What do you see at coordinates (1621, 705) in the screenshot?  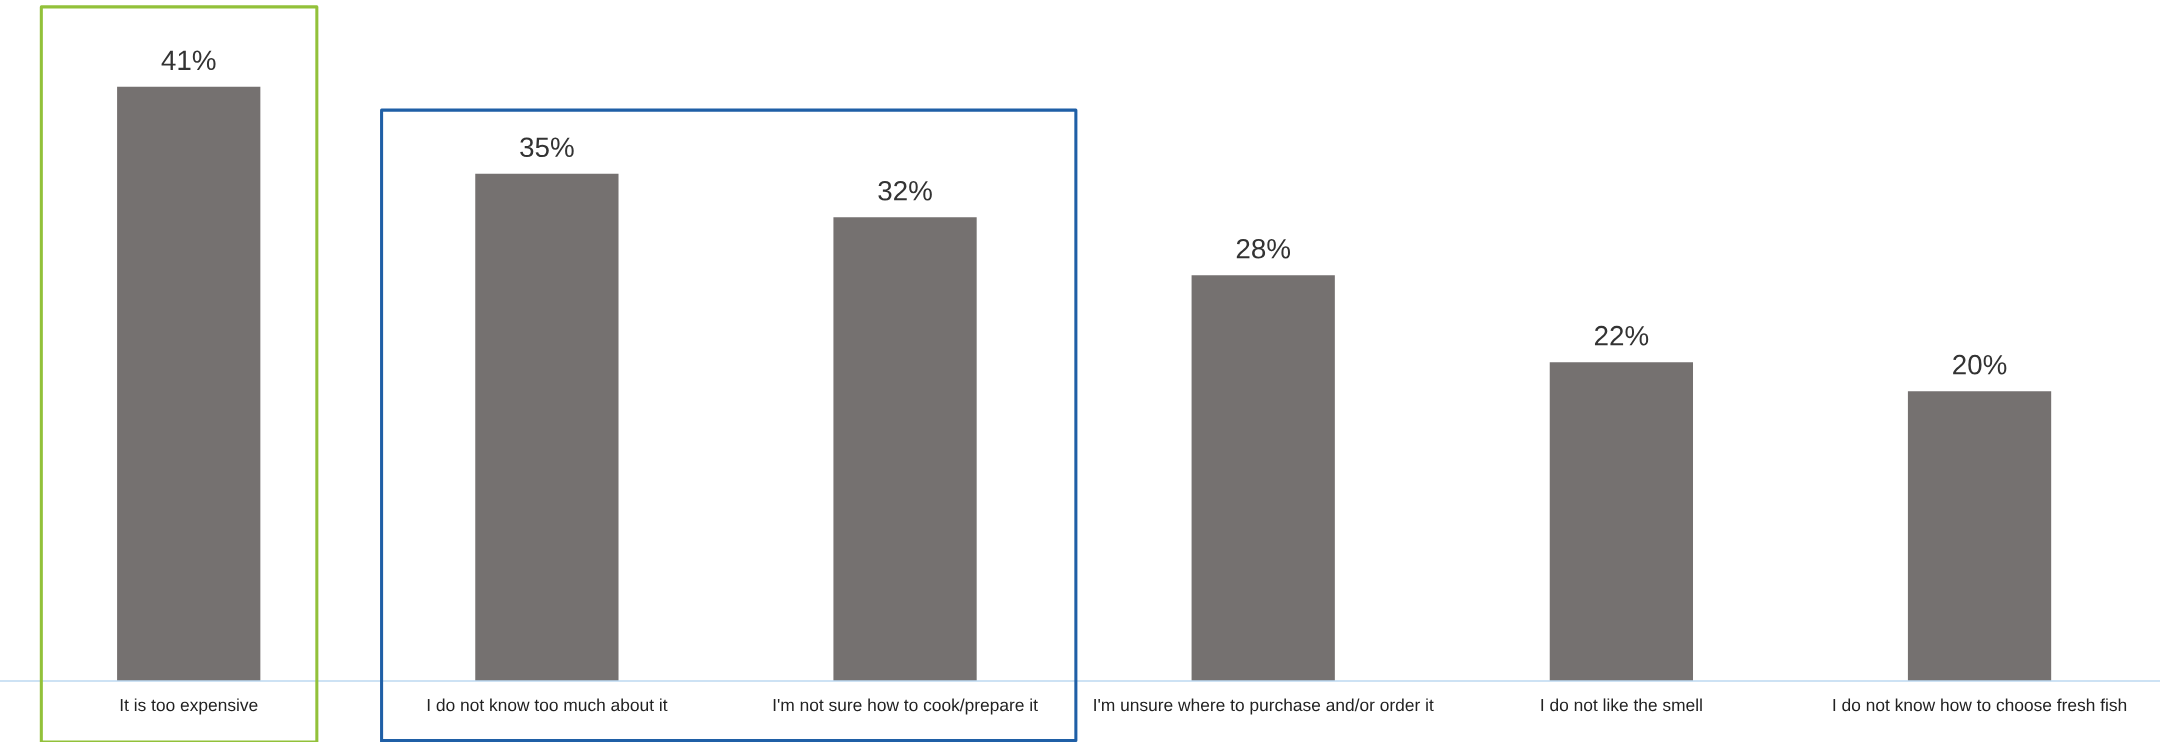 I see `x-tick-label: I do not like the smell` at bounding box center [1621, 705].